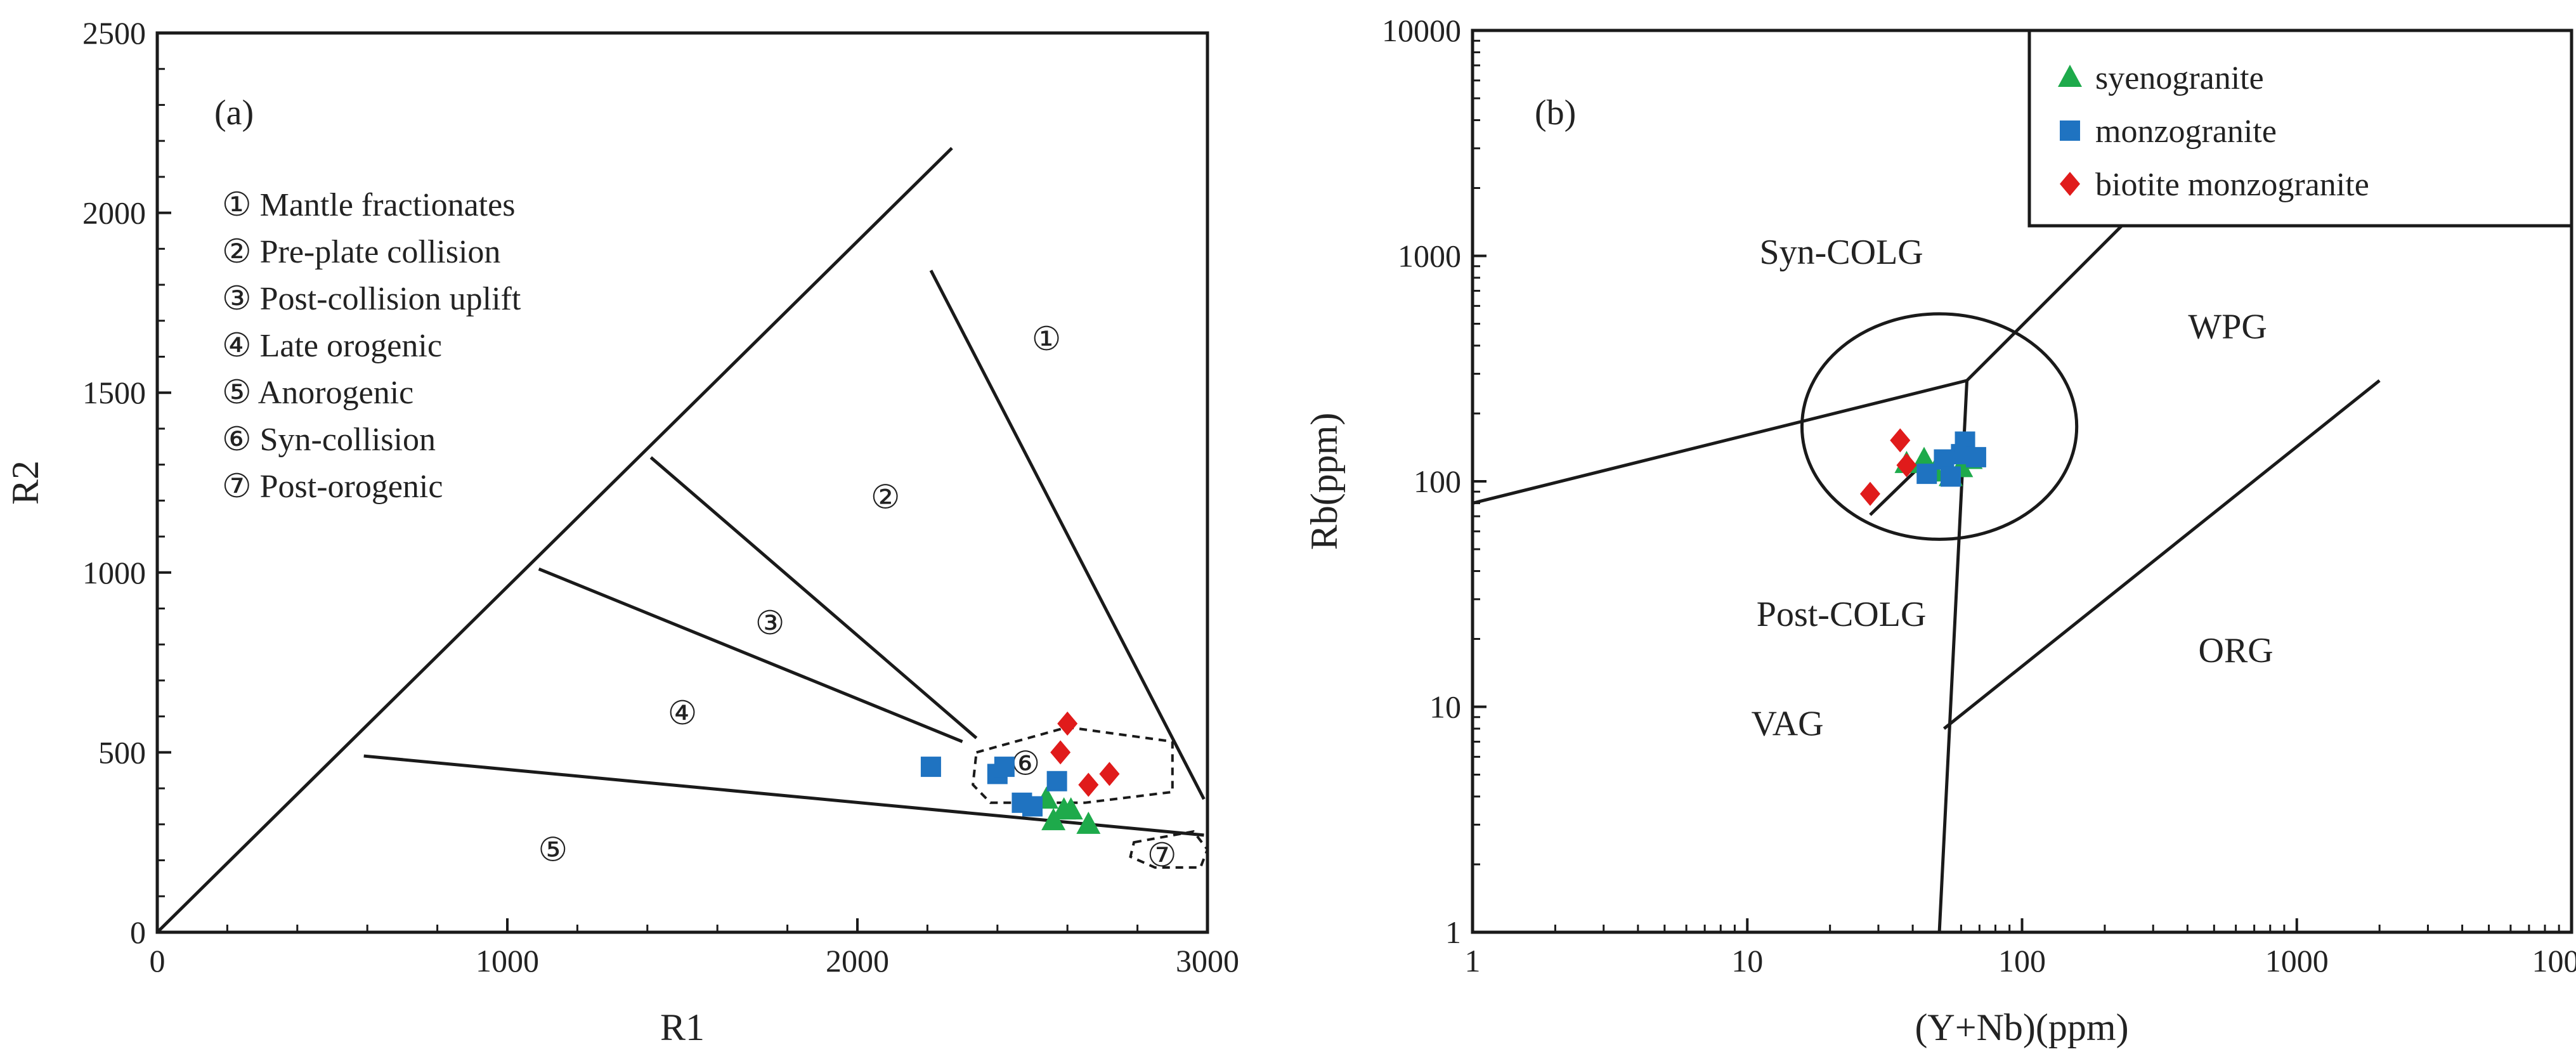 Image resolution: width=2576 pixels, height=1054 pixels. What do you see at coordinates (332, 346) in the screenshot?
I see `field-legend-item: ④ Late orogenic` at bounding box center [332, 346].